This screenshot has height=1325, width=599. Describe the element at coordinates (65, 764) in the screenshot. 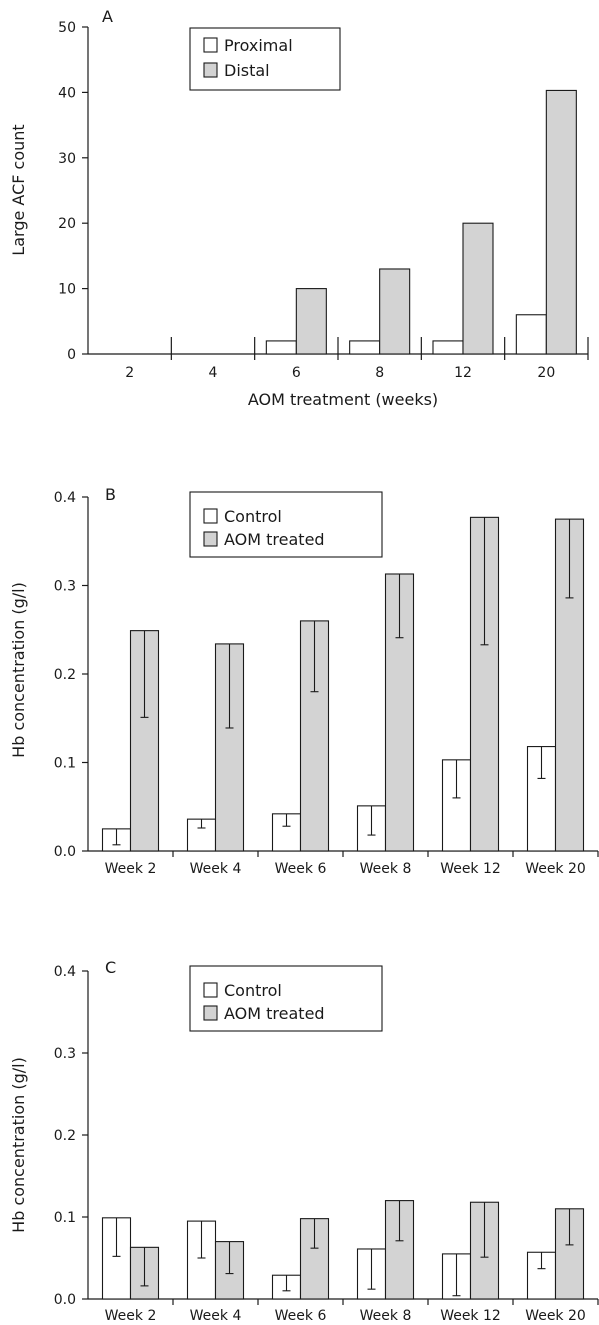

I see `panel-b-y-tick-label: 0.1` at that location.